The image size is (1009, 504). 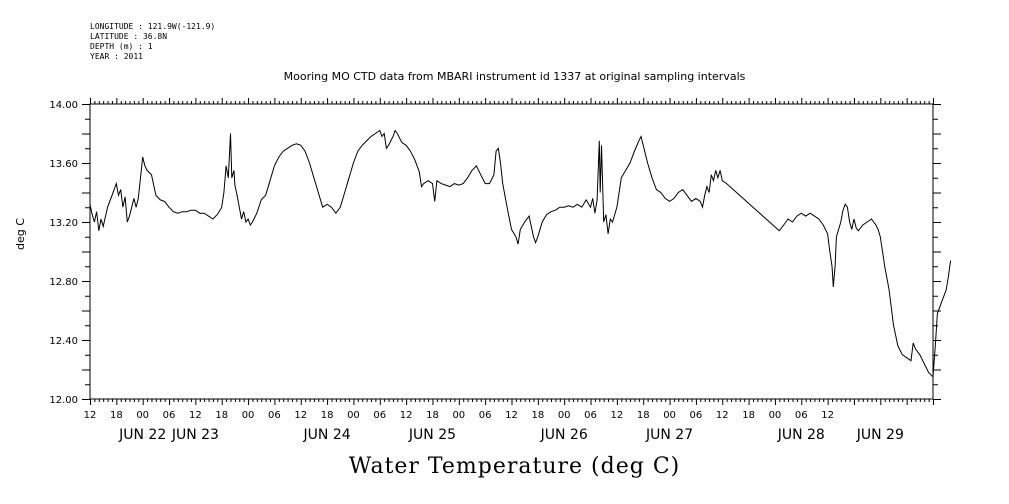 I want to click on y-tick-label: 14.00, so click(x=63, y=105).